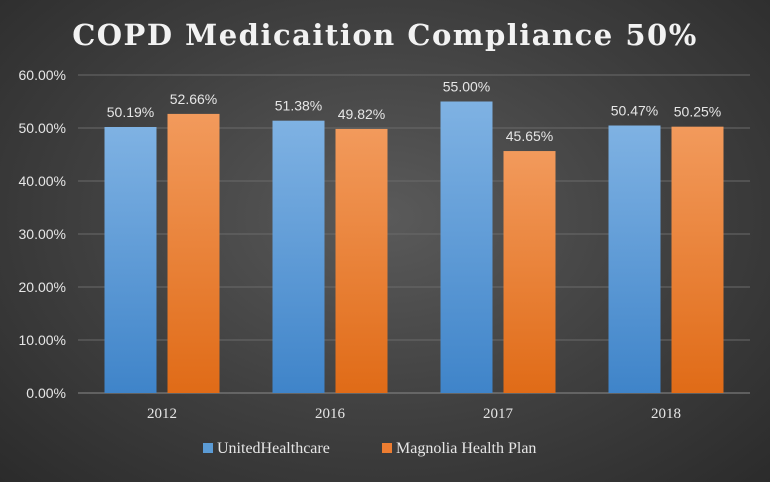 This screenshot has height=482, width=770. What do you see at coordinates (385, 35) in the screenshot?
I see `chart-title: COPD Medicaition Compliance 50%` at bounding box center [385, 35].